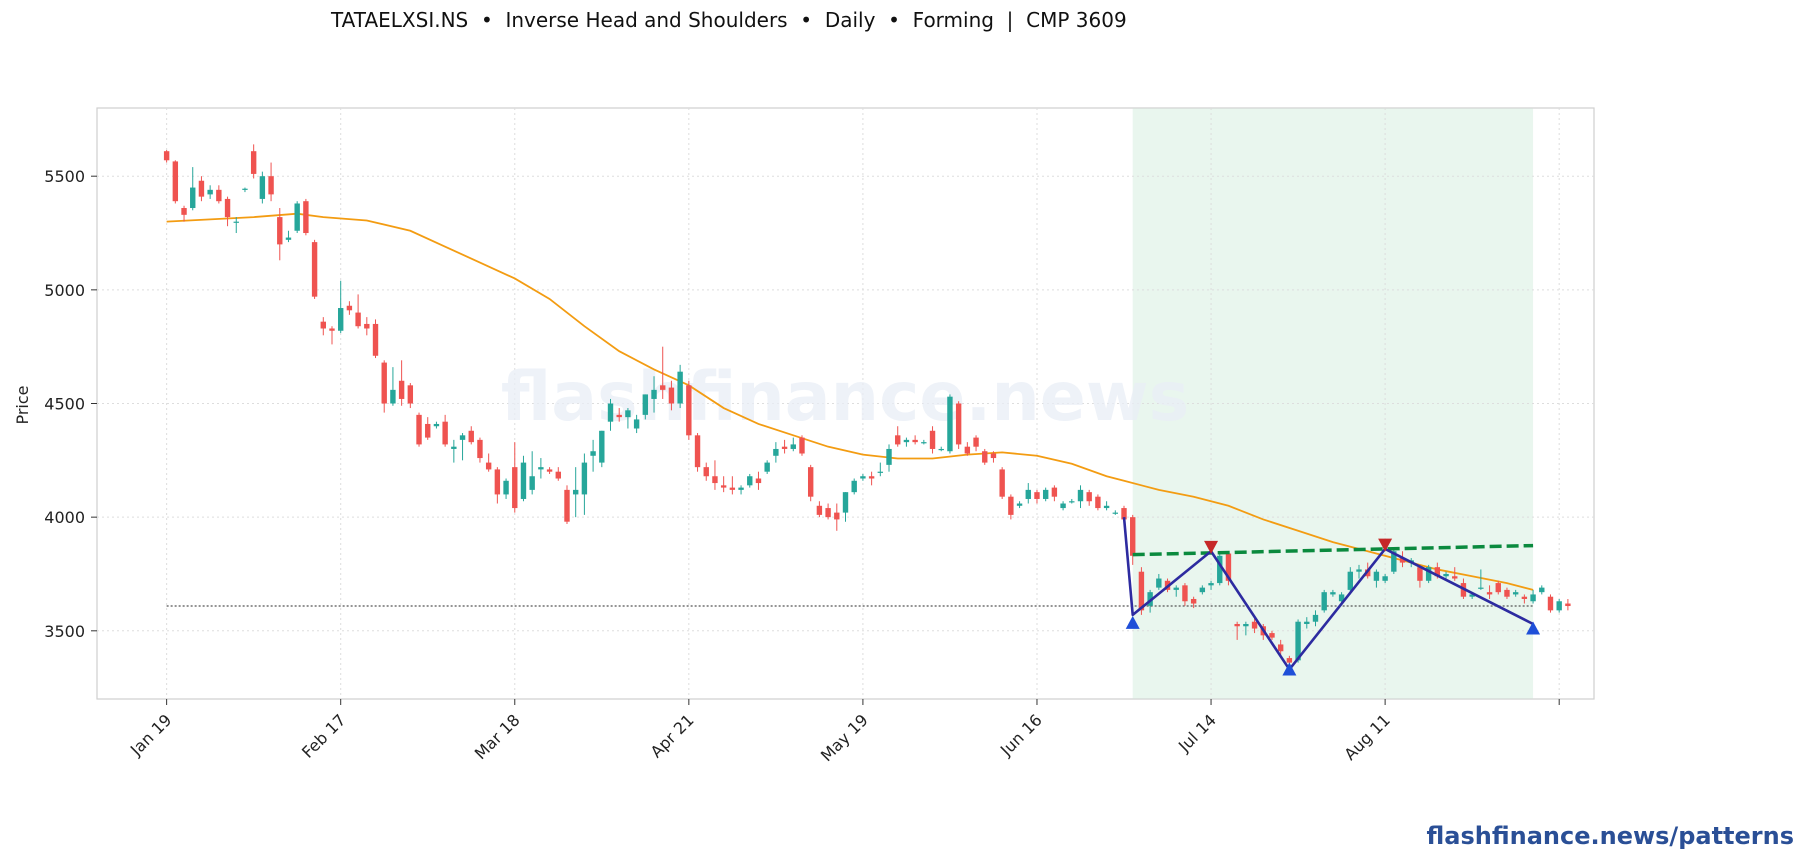  Describe the element at coordinates (64, 290) in the screenshot. I see `y-tick-label: 5000` at that location.